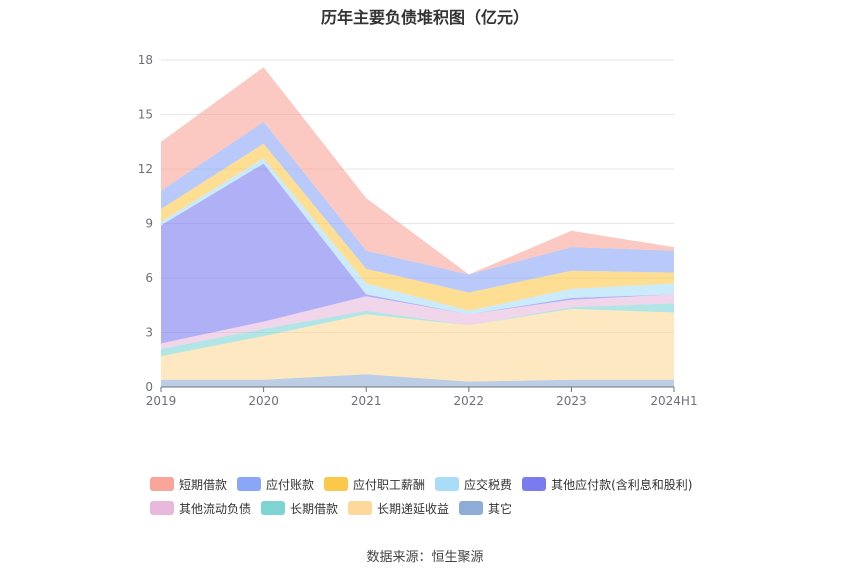 The image size is (850, 575). I want to click on y-tick-label: 9, so click(149, 224).